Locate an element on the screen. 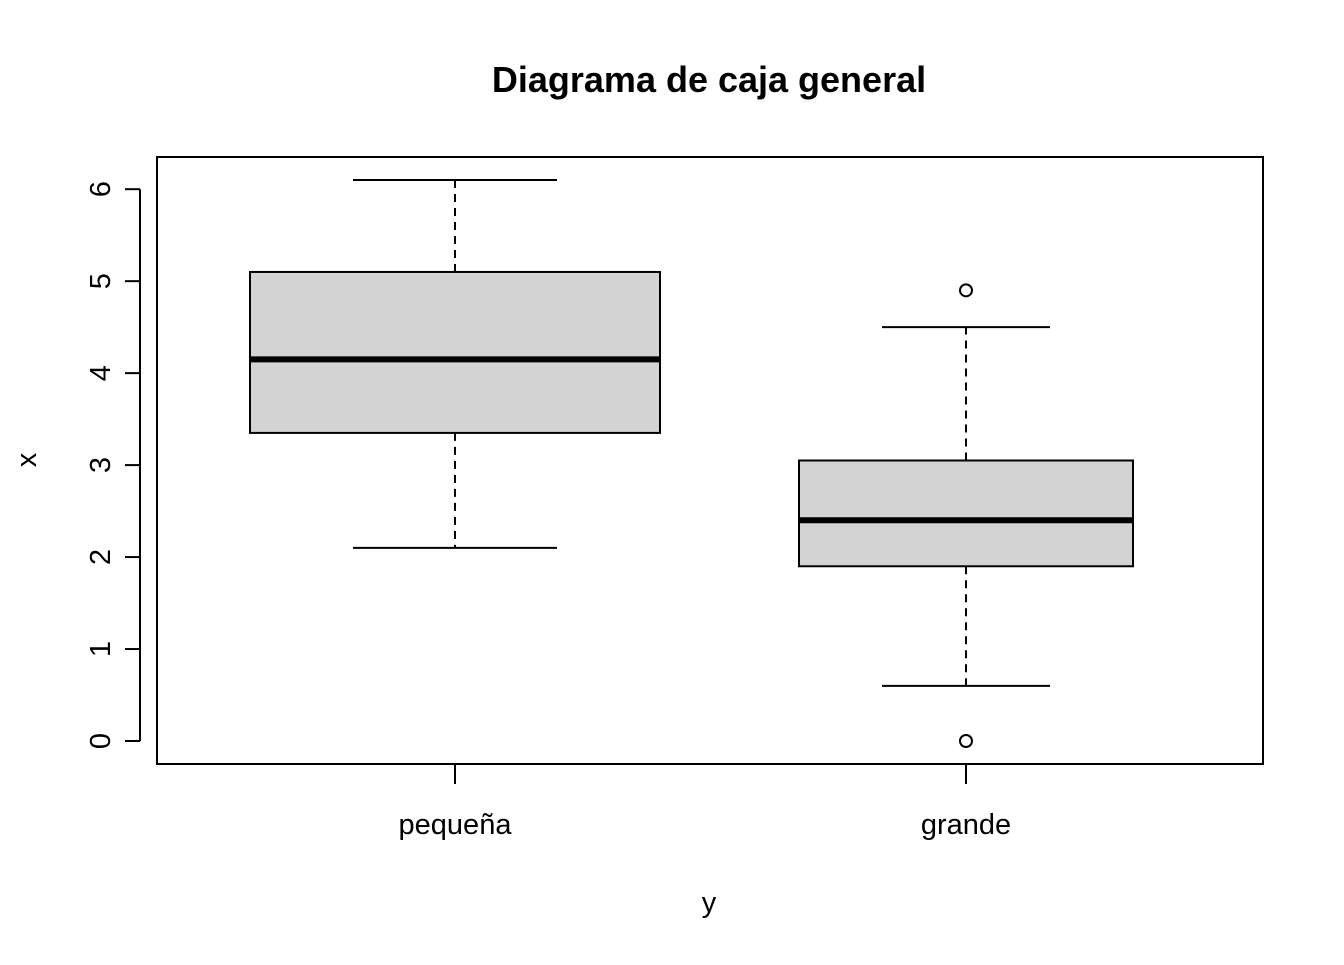 Image resolution: width=1344 pixels, height=965 pixels. y-tick-label: 2 is located at coordinates (101, 557).